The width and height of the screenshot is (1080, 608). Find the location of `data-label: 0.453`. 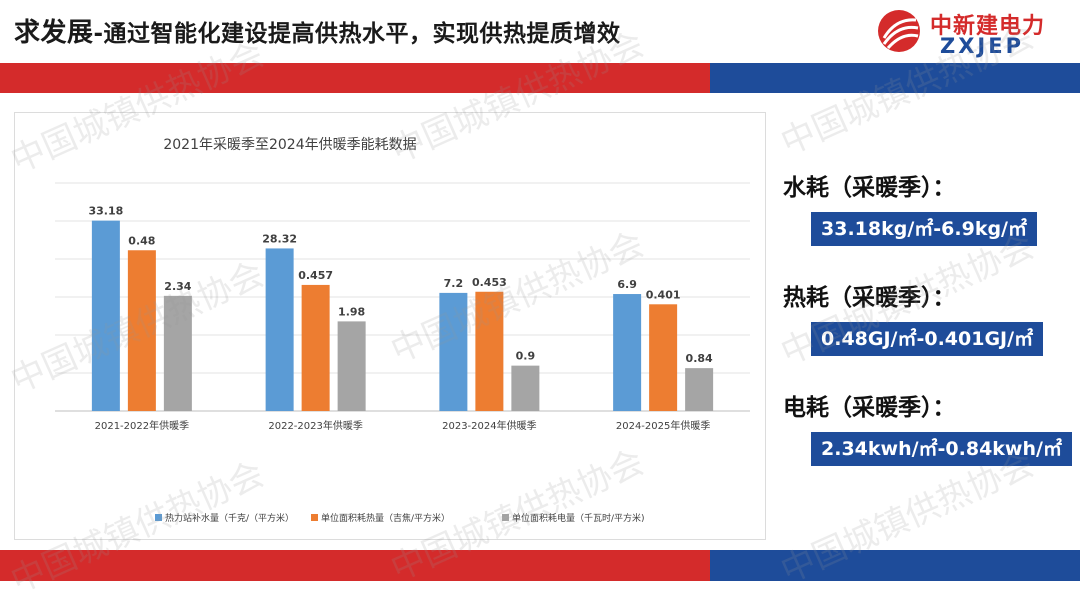

data-label: 0.453 is located at coordinates (489, 282).